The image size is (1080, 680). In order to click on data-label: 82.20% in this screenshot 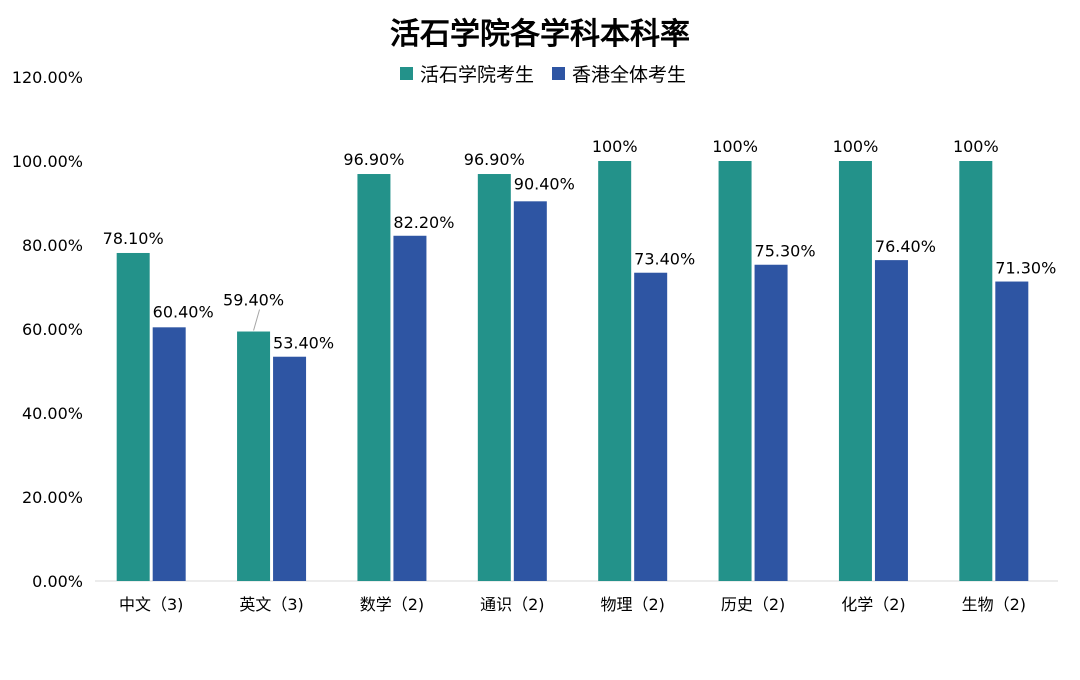, I will do `click(423, 222)`.